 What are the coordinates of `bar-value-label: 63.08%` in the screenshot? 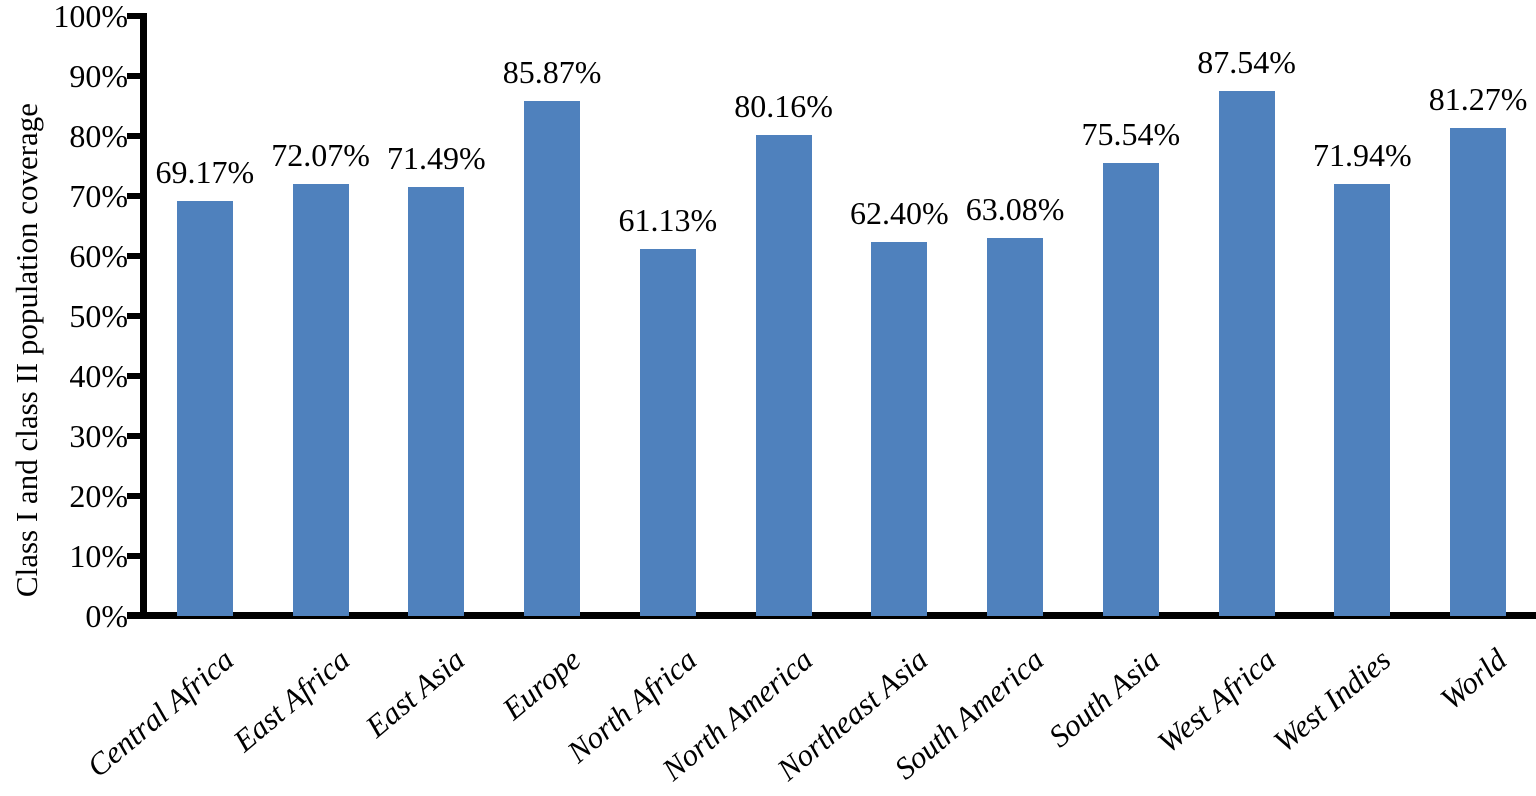 It's located at (1015, 208).